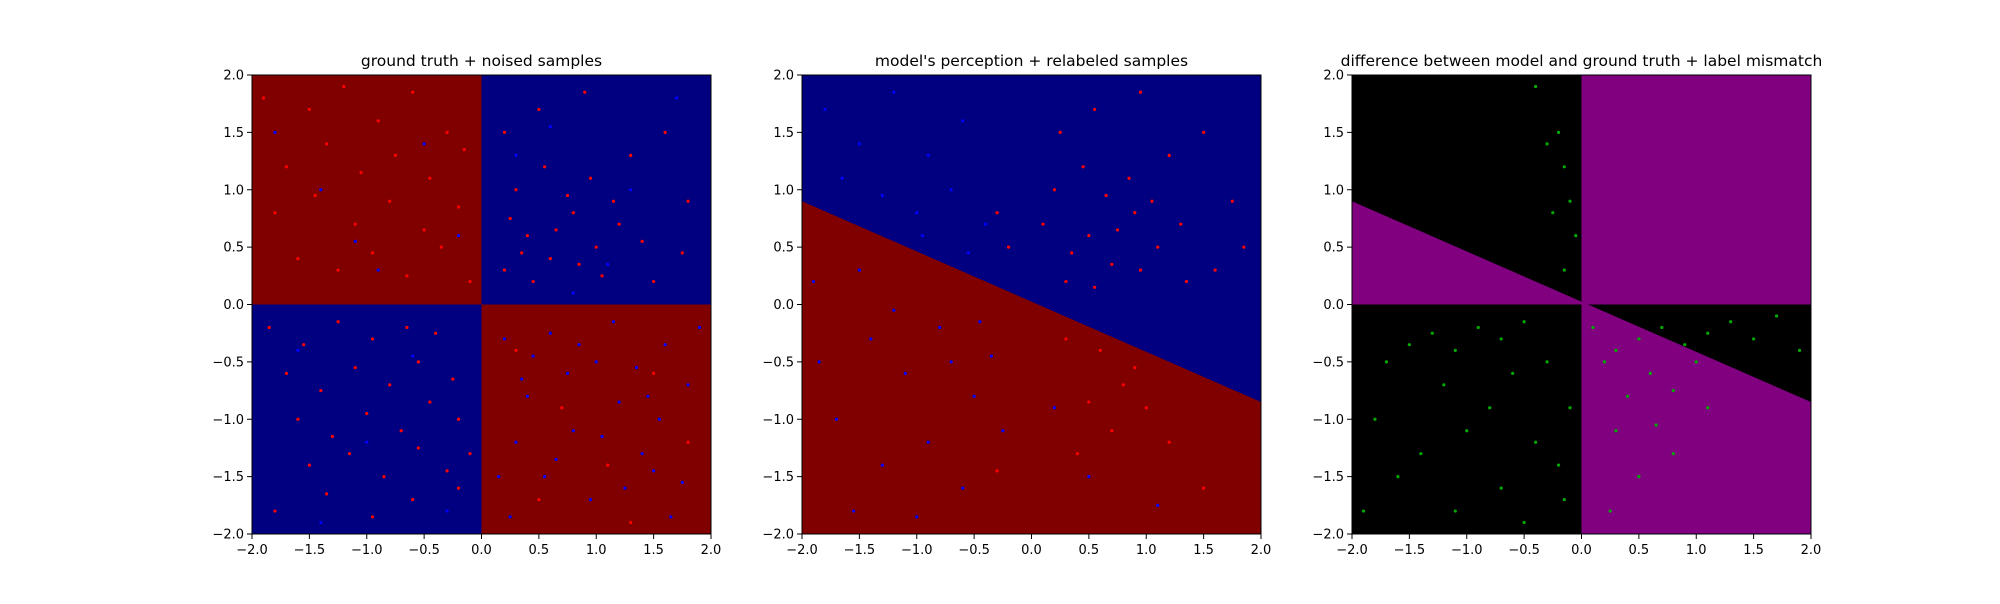 This screenshot has height=604, width=2000. What do you see at coordinates (802, 550) in the screenshot?
I see `x-tick-label: −2.0` at bounding box center [802, 550].